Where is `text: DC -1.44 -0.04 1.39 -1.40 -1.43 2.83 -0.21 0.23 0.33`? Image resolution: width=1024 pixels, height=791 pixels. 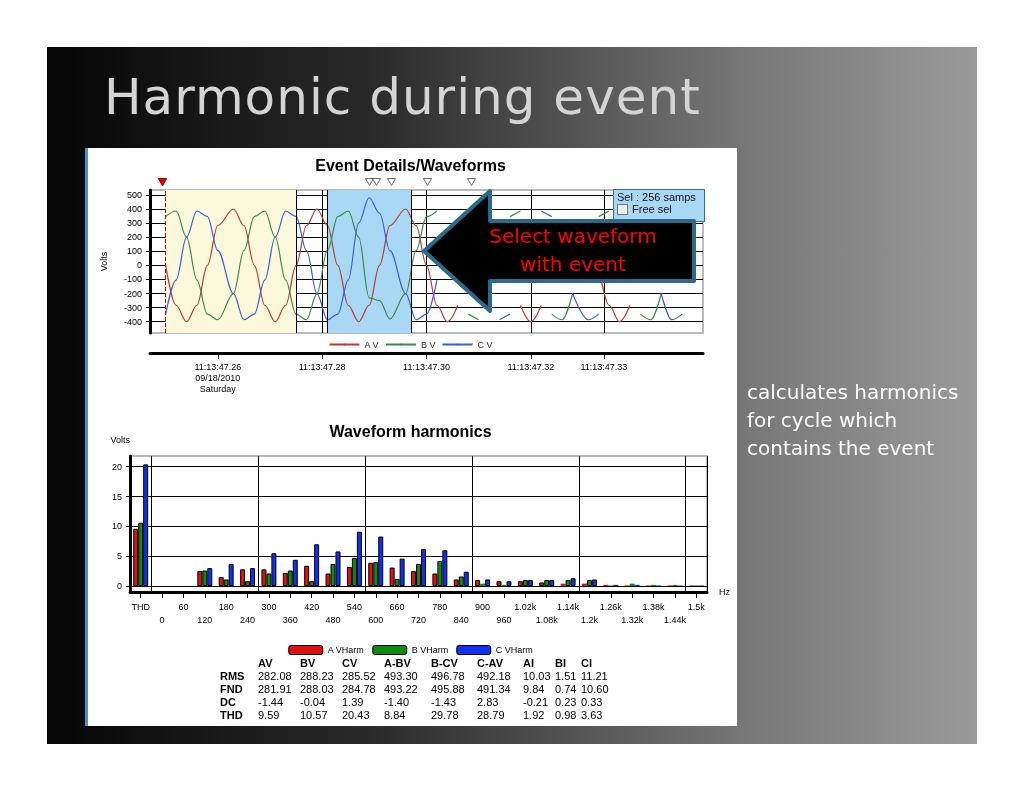 text: DC -1.44 -0.04 1.39 -1.40 -1.43 2.83 -0.21 0.23 0.33 is located at coordinates (411, 702).